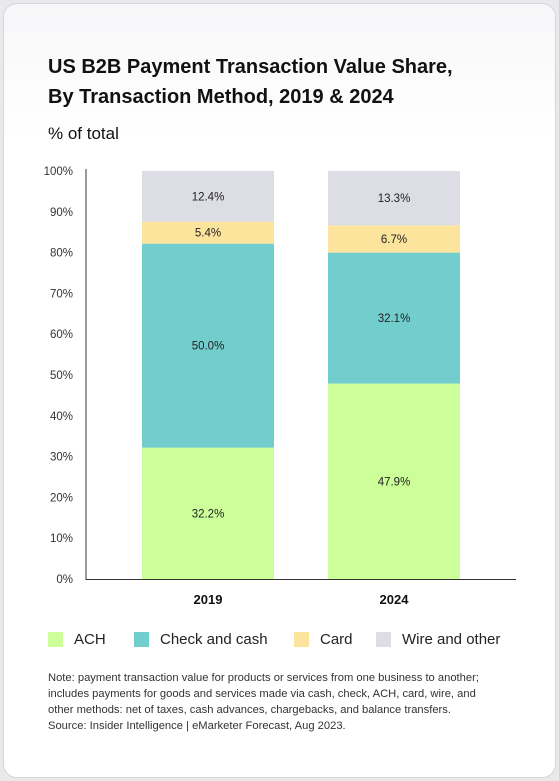  Describe the element at coordinates (208, 599) in the screenshot. I see `x-tick-label: 2019` at that location.